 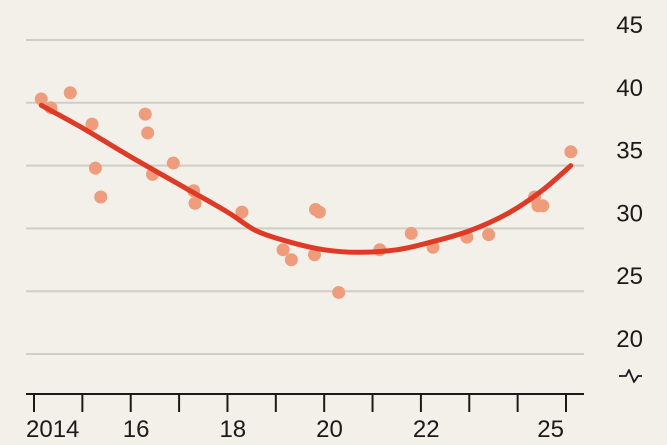 I want to click on x-tick-label: 16, so click(x=136, y=429).